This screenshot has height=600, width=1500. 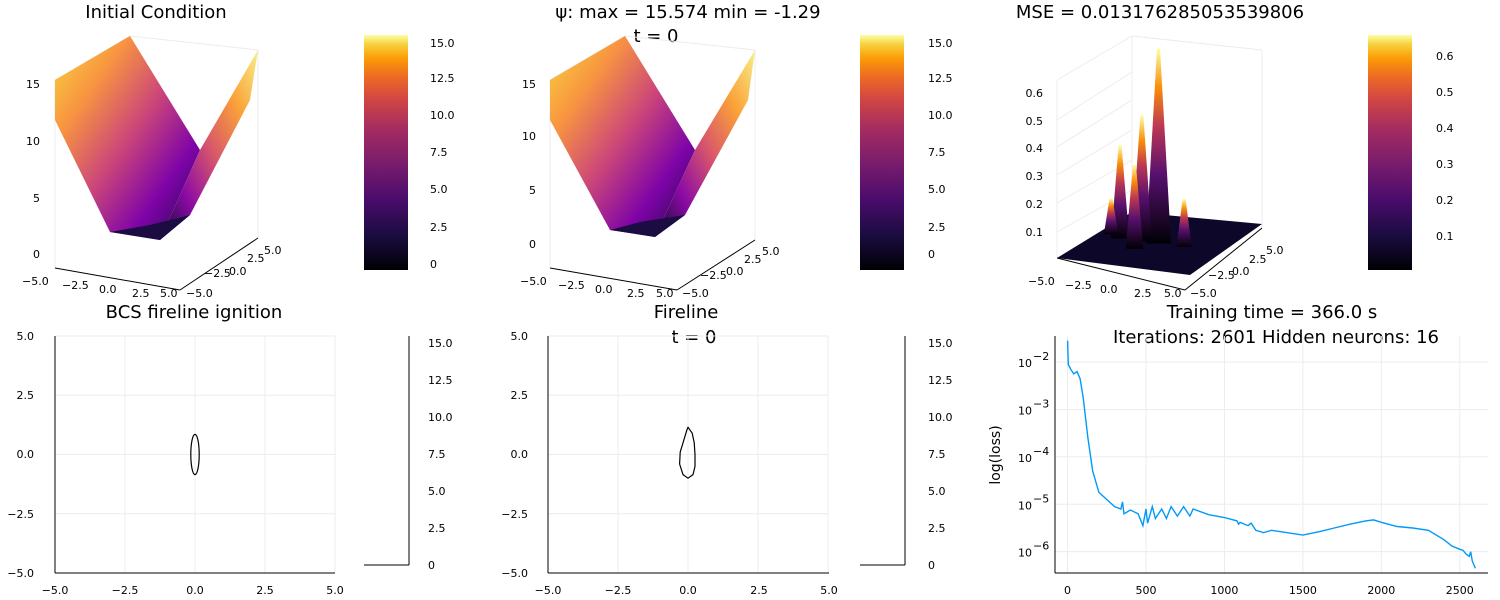 I want to click on chart-title: Training time = 366.0 s, so click(x=1272, y=312).